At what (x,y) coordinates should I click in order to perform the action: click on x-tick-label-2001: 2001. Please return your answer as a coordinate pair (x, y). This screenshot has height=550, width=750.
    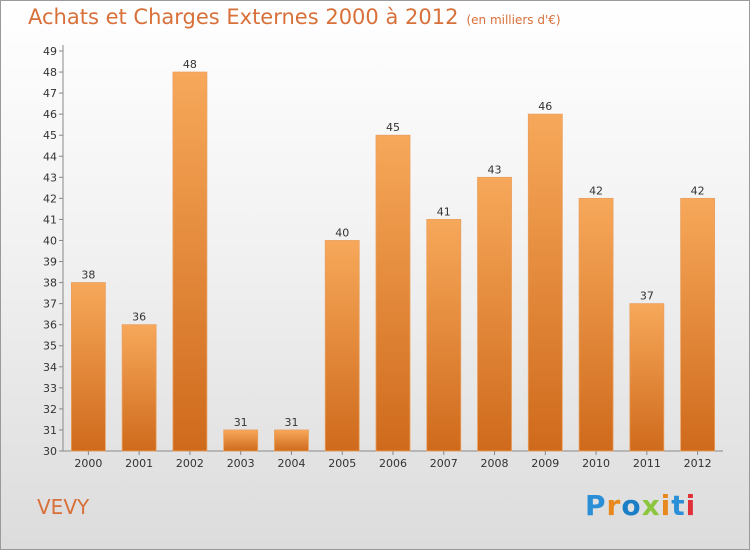
    Looking at the image, I should click on (139, 463).